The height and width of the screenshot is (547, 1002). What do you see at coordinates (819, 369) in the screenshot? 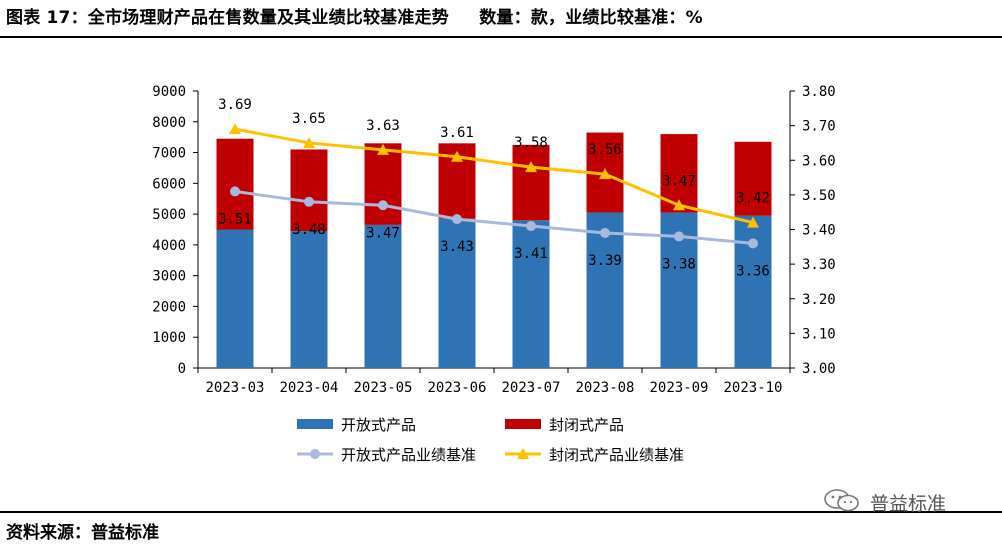
I see `y-right-tick-label: 3.00` at bounding box center [819, 369].